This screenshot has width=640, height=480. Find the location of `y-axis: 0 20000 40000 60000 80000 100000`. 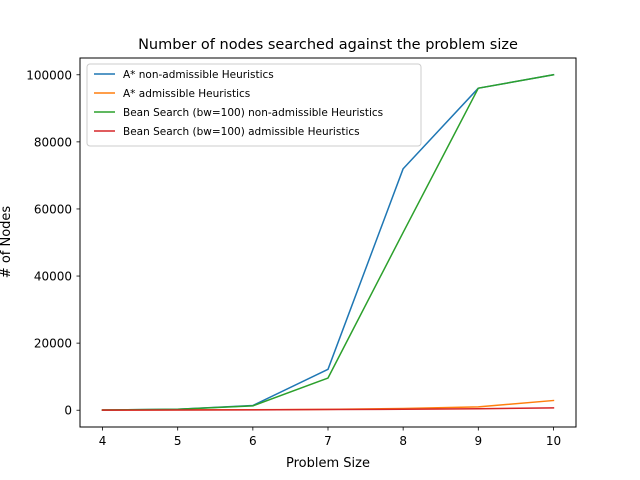

y-axis: 0 20000 40000 60000 80000 100000 is located at coordinates (53, 243).